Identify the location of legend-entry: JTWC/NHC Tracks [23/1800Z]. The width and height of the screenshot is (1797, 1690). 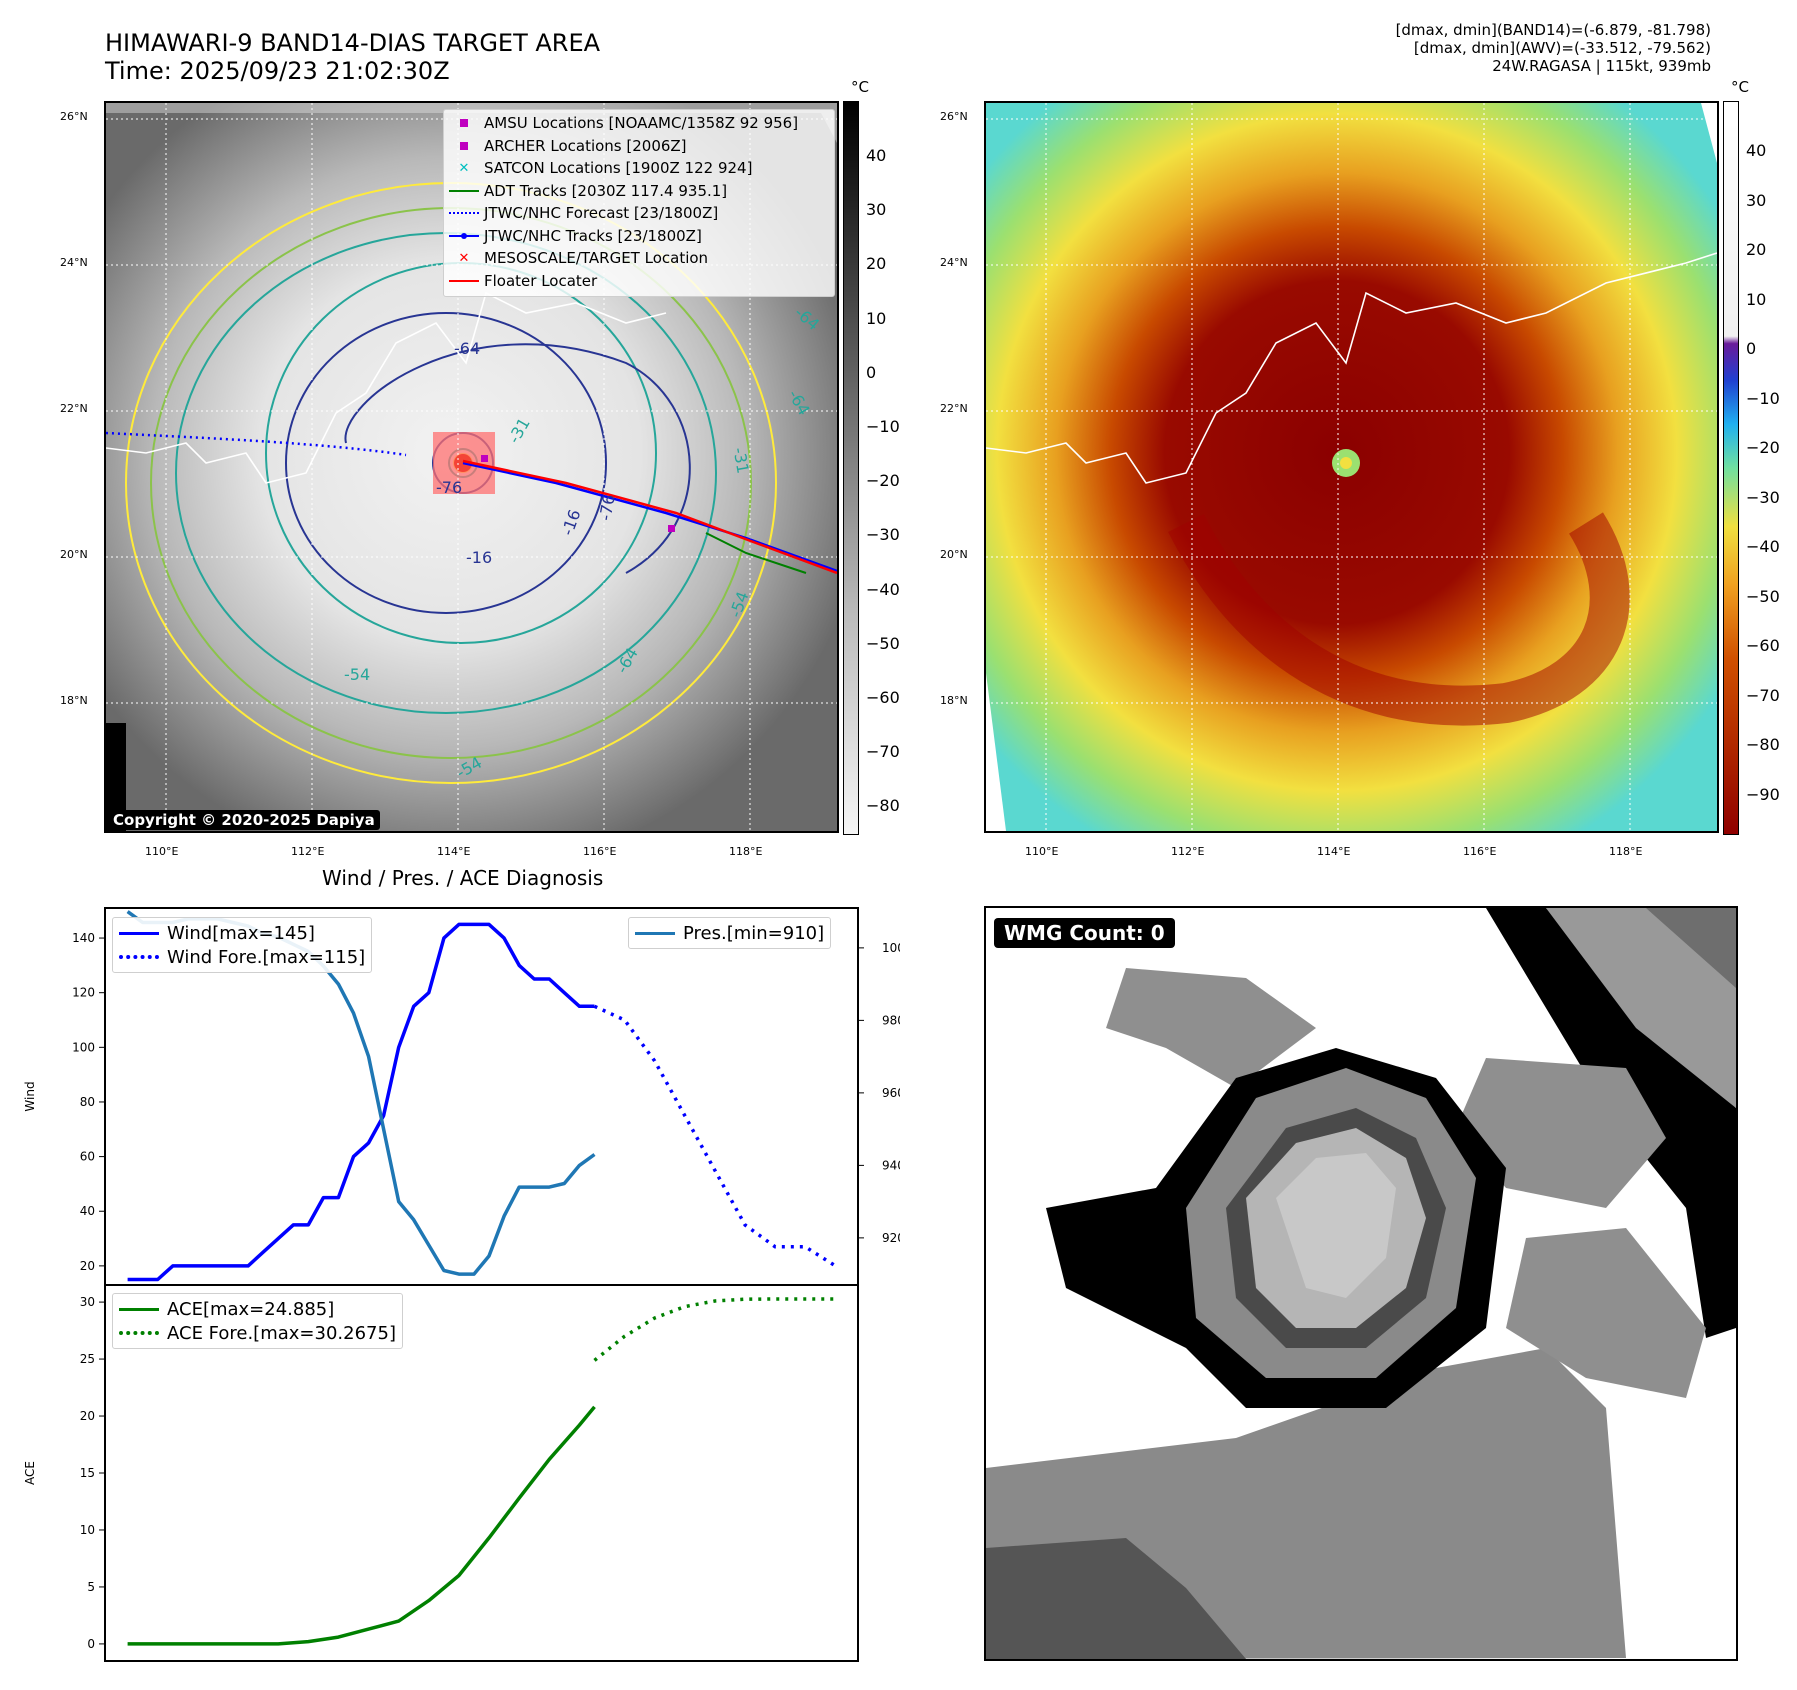
(639, 236).